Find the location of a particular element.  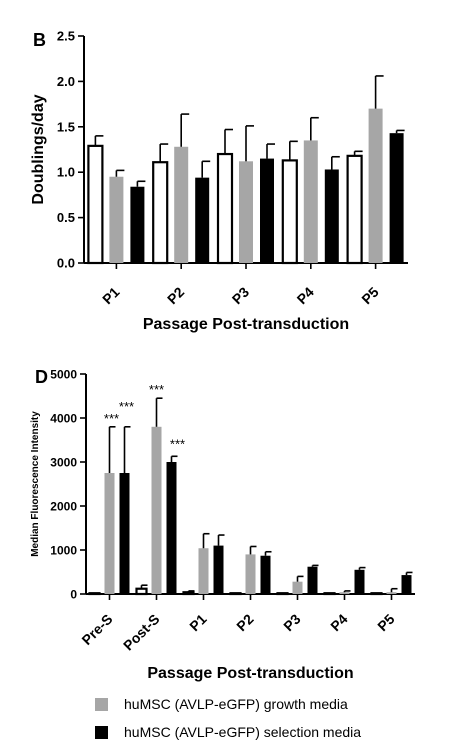

y-tick-label: 3000 is located at coordinates (63, 463).